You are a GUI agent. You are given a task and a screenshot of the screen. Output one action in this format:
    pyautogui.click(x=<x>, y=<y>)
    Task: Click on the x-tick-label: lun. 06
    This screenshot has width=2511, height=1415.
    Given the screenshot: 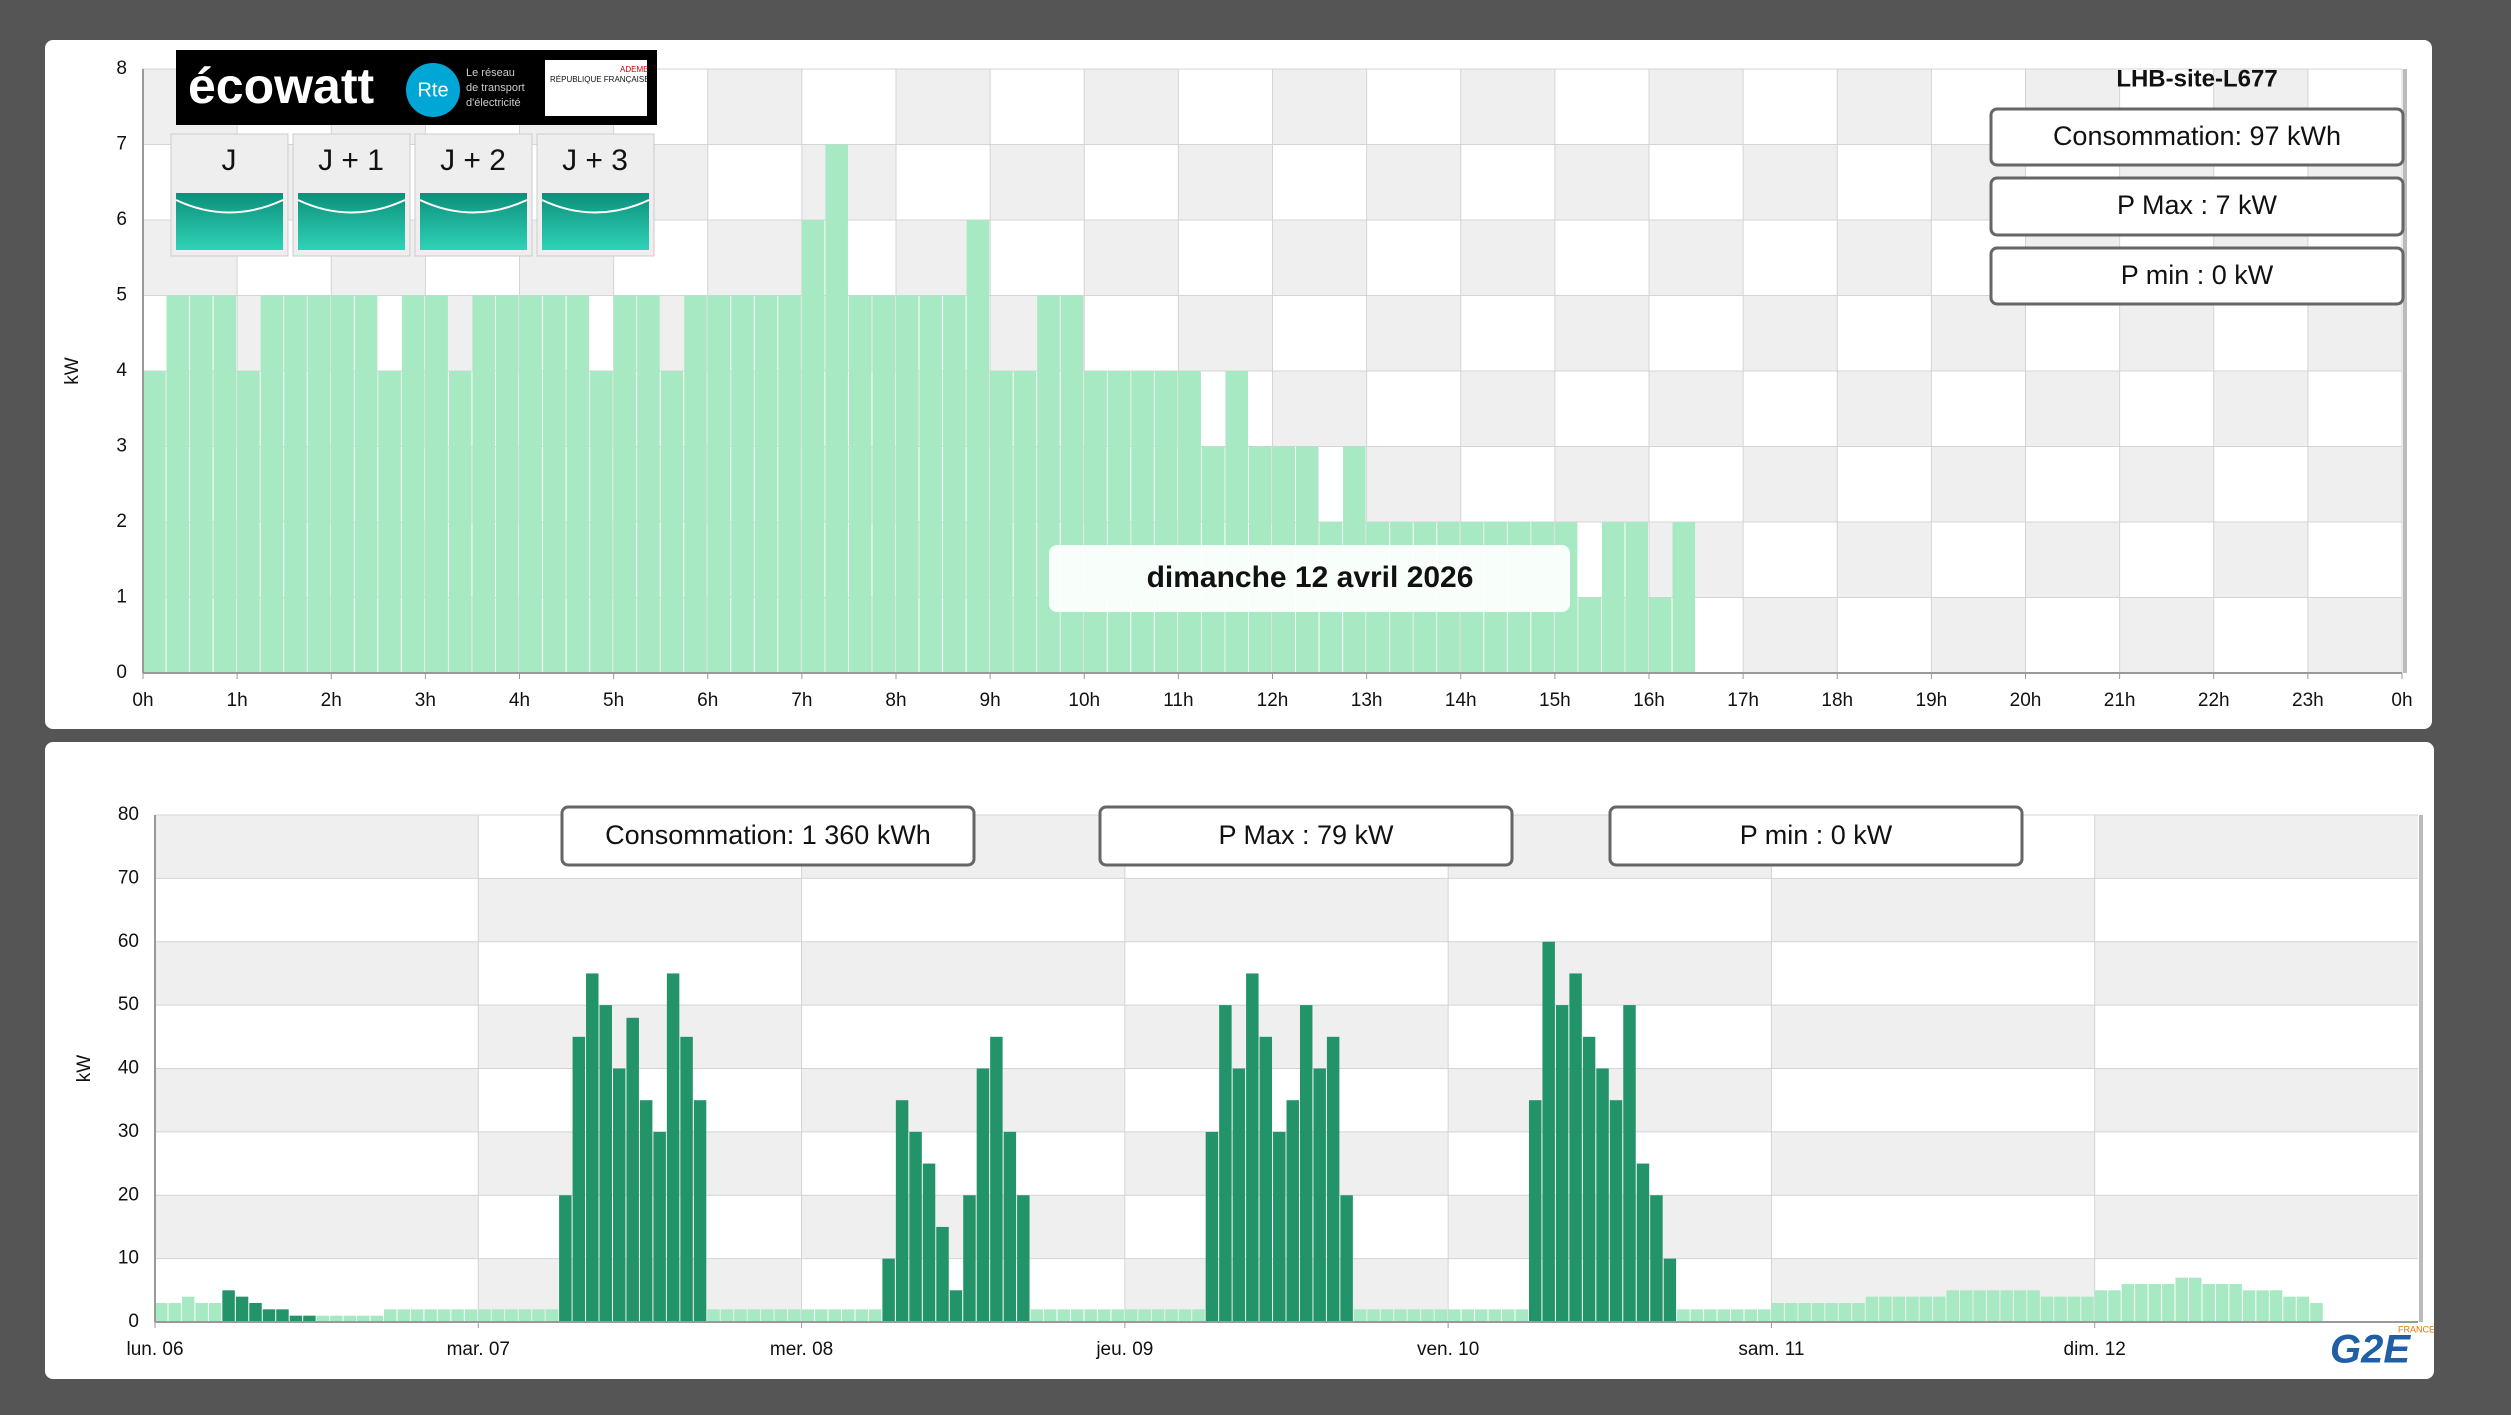 What is the action you would take?
    pyautogui.click(x=154, y=1349)
    